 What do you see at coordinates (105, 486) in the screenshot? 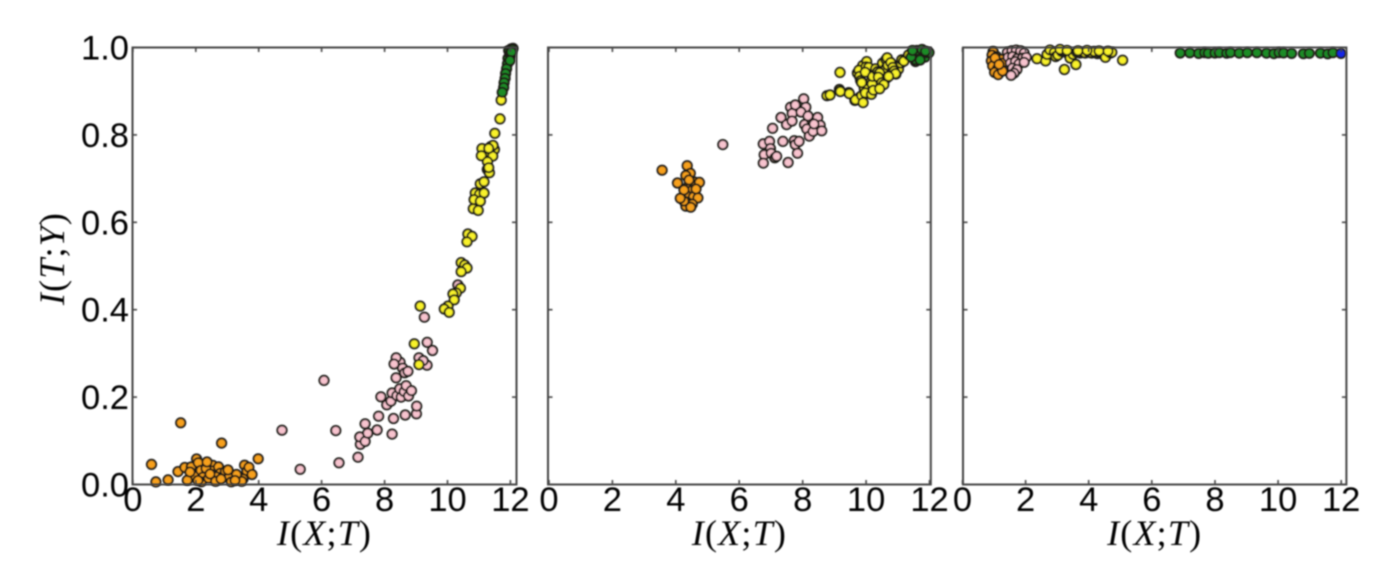
I see `svg-text: 0.0` at bounding box center [105, 486].